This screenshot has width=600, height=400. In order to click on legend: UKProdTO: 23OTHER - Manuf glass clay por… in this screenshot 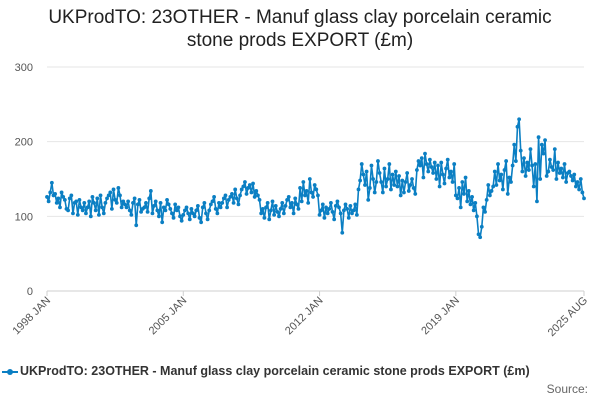, I will do `click(300, 372)`.